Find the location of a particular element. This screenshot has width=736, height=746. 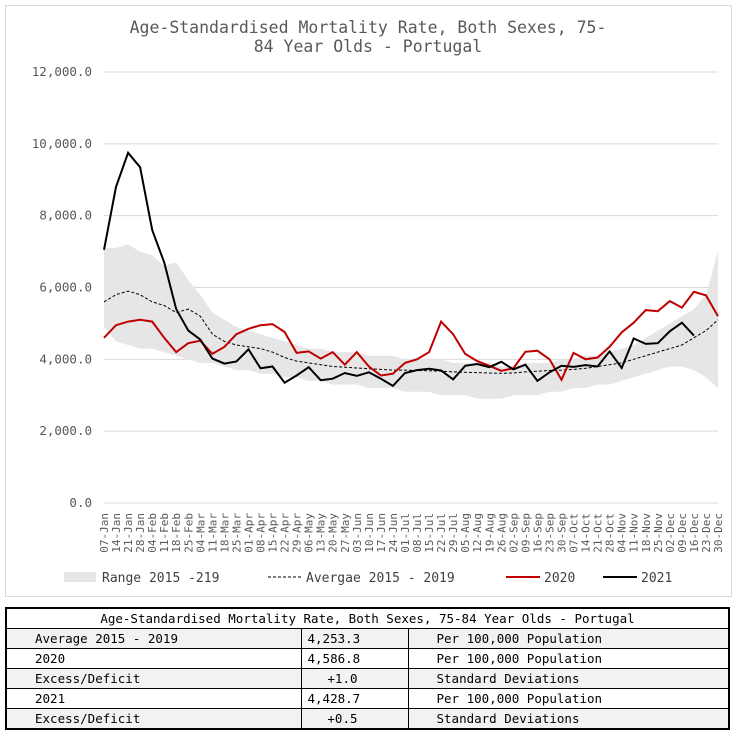

x-tick-label: 02-Sep is located at coordinates (513, 533).